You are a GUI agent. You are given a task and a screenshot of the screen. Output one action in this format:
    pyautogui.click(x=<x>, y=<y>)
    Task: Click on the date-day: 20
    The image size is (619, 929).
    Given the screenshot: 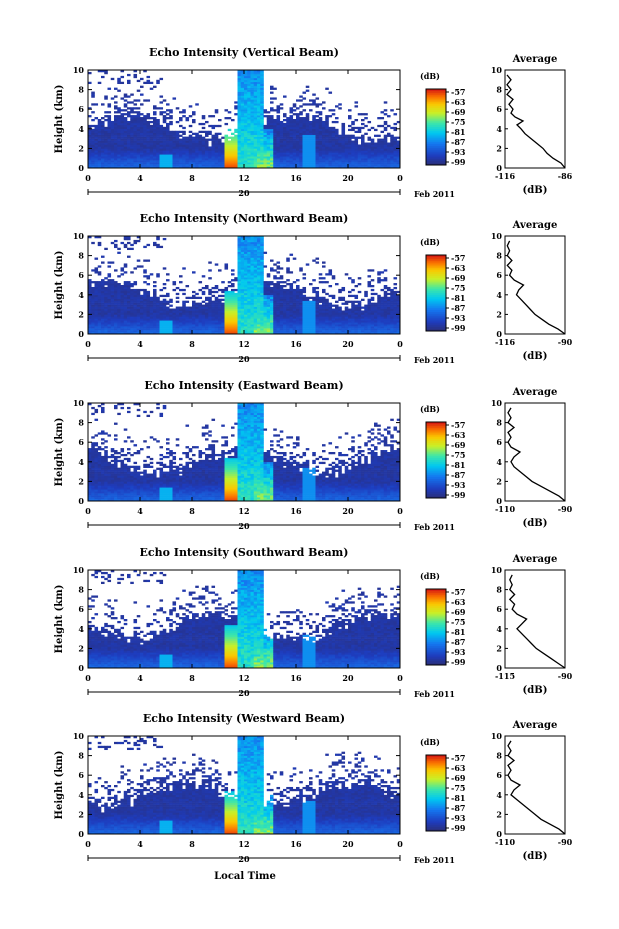 What is the action you would take?
    pyautogui.click(x=244, y=193)
    